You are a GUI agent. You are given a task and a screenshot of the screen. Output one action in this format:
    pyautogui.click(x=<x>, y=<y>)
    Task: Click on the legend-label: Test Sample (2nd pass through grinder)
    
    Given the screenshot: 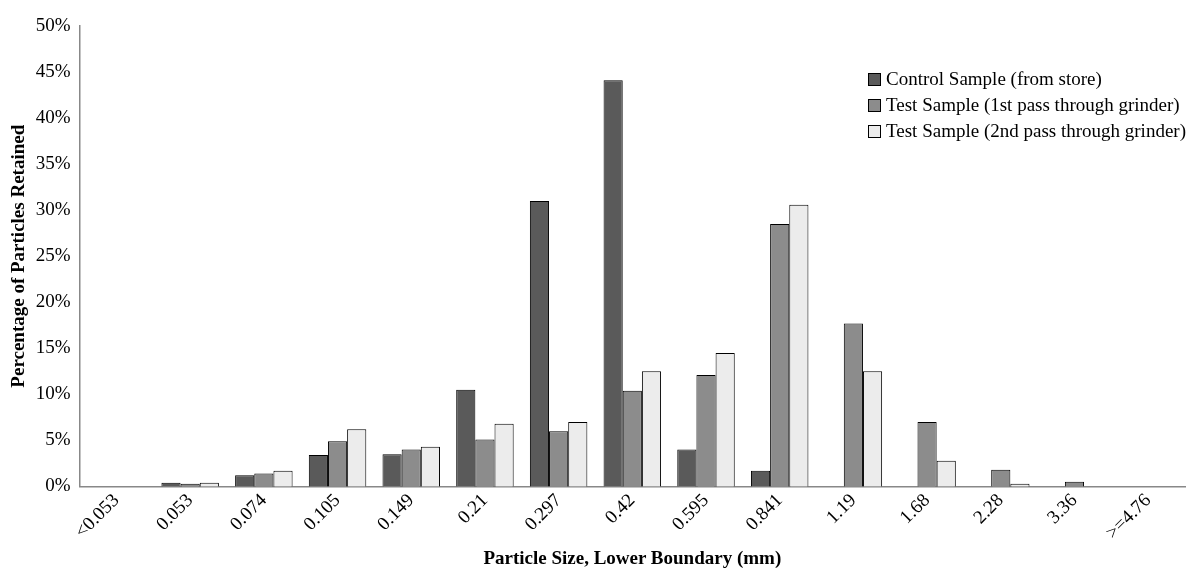 What is the action you would take?
    pyautogui.click(x=1036, y=131)
    